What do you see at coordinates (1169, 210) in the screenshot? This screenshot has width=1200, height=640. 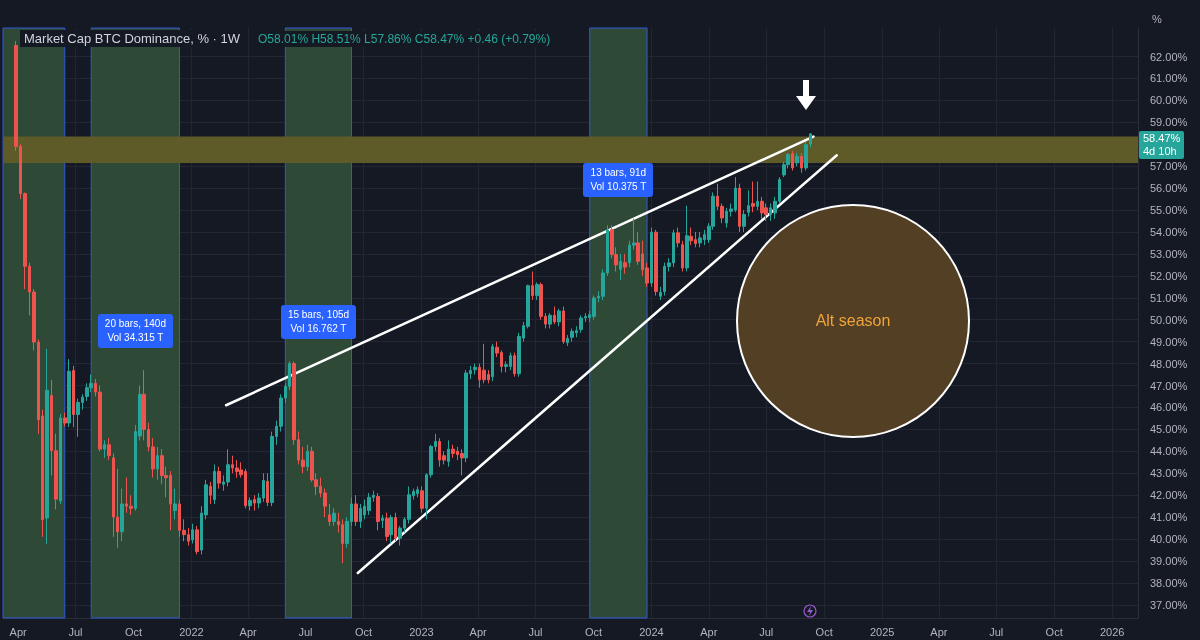 I see `y-tick-label: 55.00%` at bounding box center [1169, 210].